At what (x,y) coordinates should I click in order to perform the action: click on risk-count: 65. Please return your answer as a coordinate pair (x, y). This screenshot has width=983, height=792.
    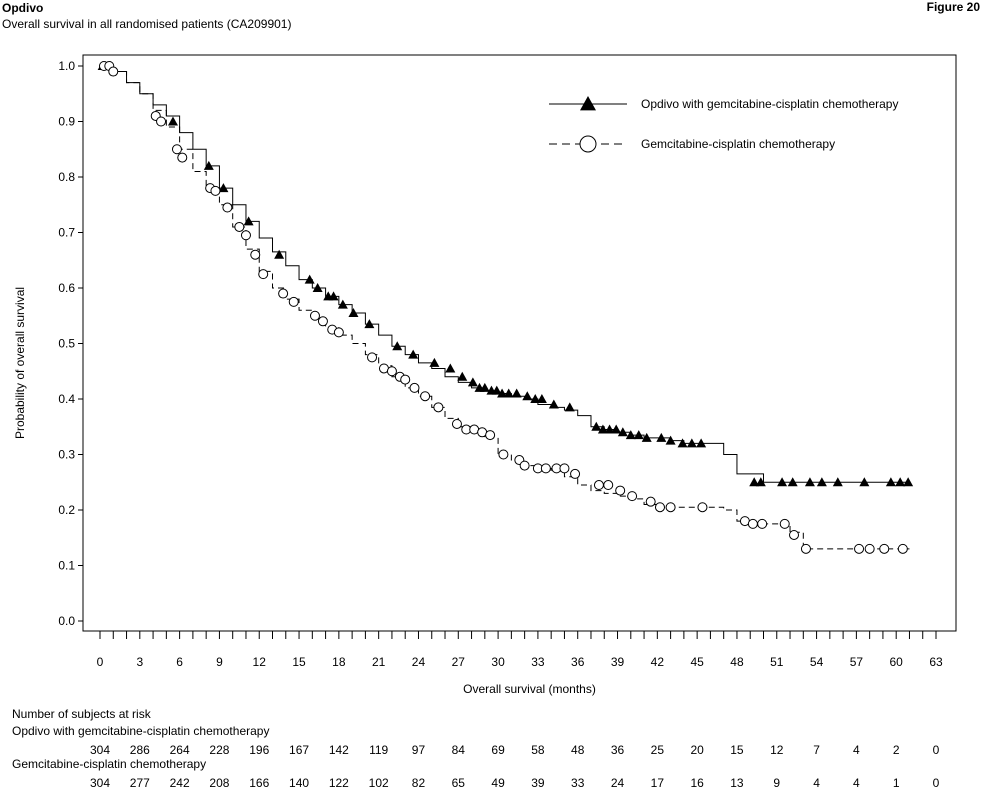
    Looking at the image, I should click on (458, 783).